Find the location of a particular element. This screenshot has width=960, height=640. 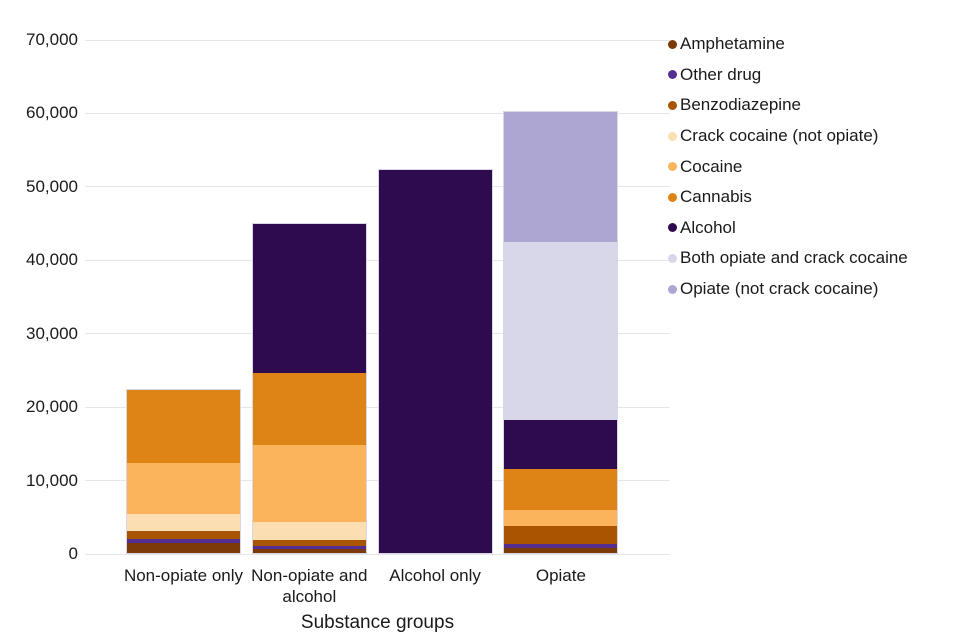

bar-non-opiate-only is located at coordinates (183, 471).